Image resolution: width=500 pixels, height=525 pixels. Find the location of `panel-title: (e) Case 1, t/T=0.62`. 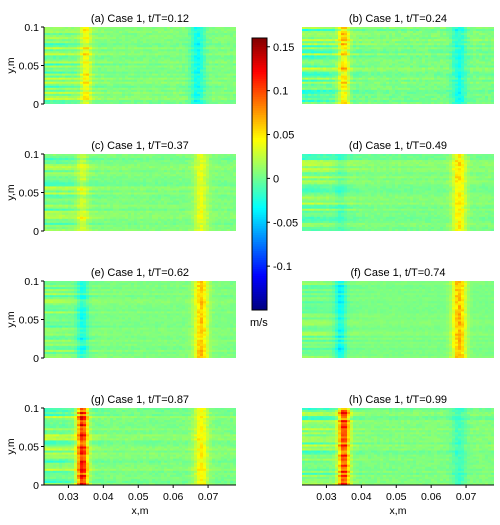

panel-title: (e) Case 1, t/T=0.62 is located at coordinates (140, 273).